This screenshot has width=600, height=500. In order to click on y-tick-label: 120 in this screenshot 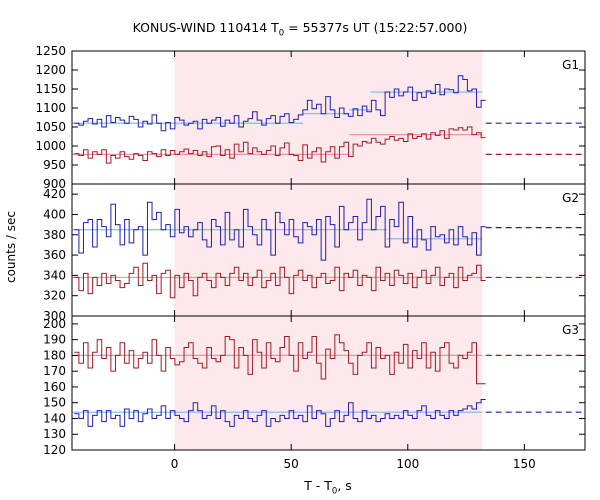, I will do `click(54, 450)`.